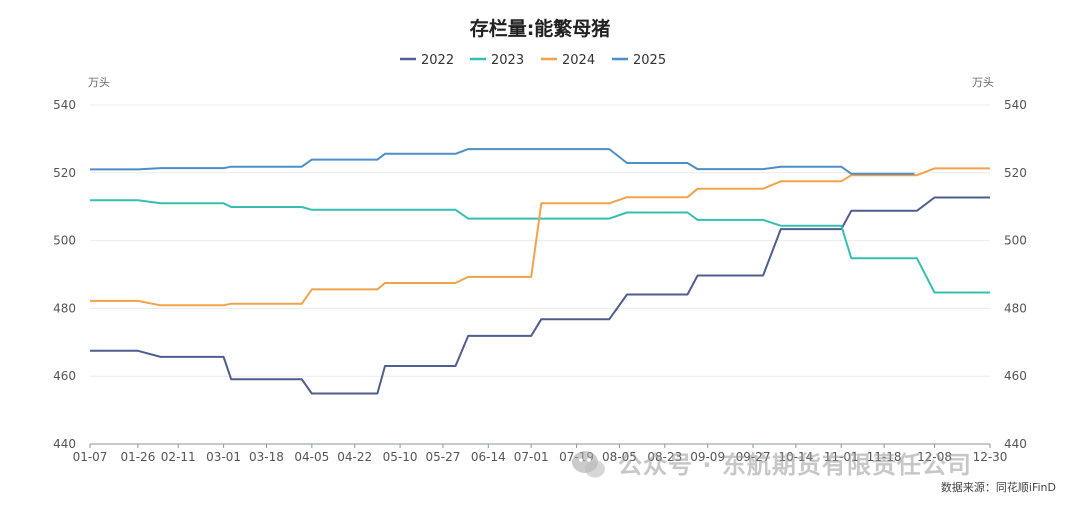 This screenshot has height=508, width=1080. Describe the element at coordinates (311, 457) in the screenshot. I see `x-tick-label: 04-05` at that location.